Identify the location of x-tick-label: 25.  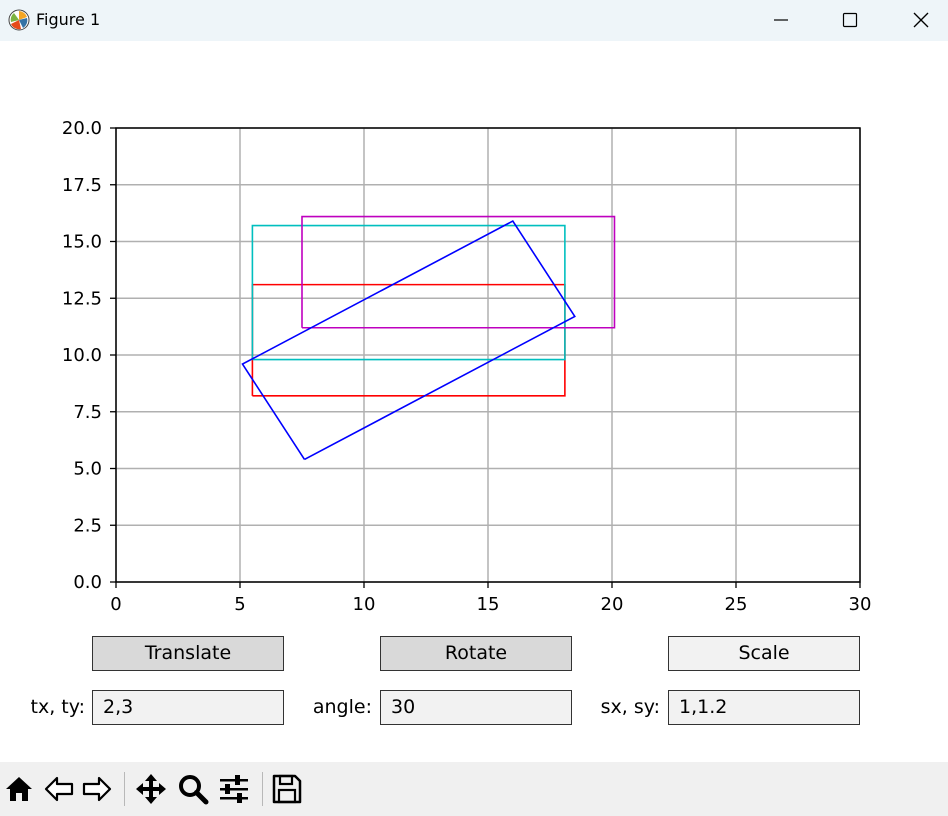
(736, 604).